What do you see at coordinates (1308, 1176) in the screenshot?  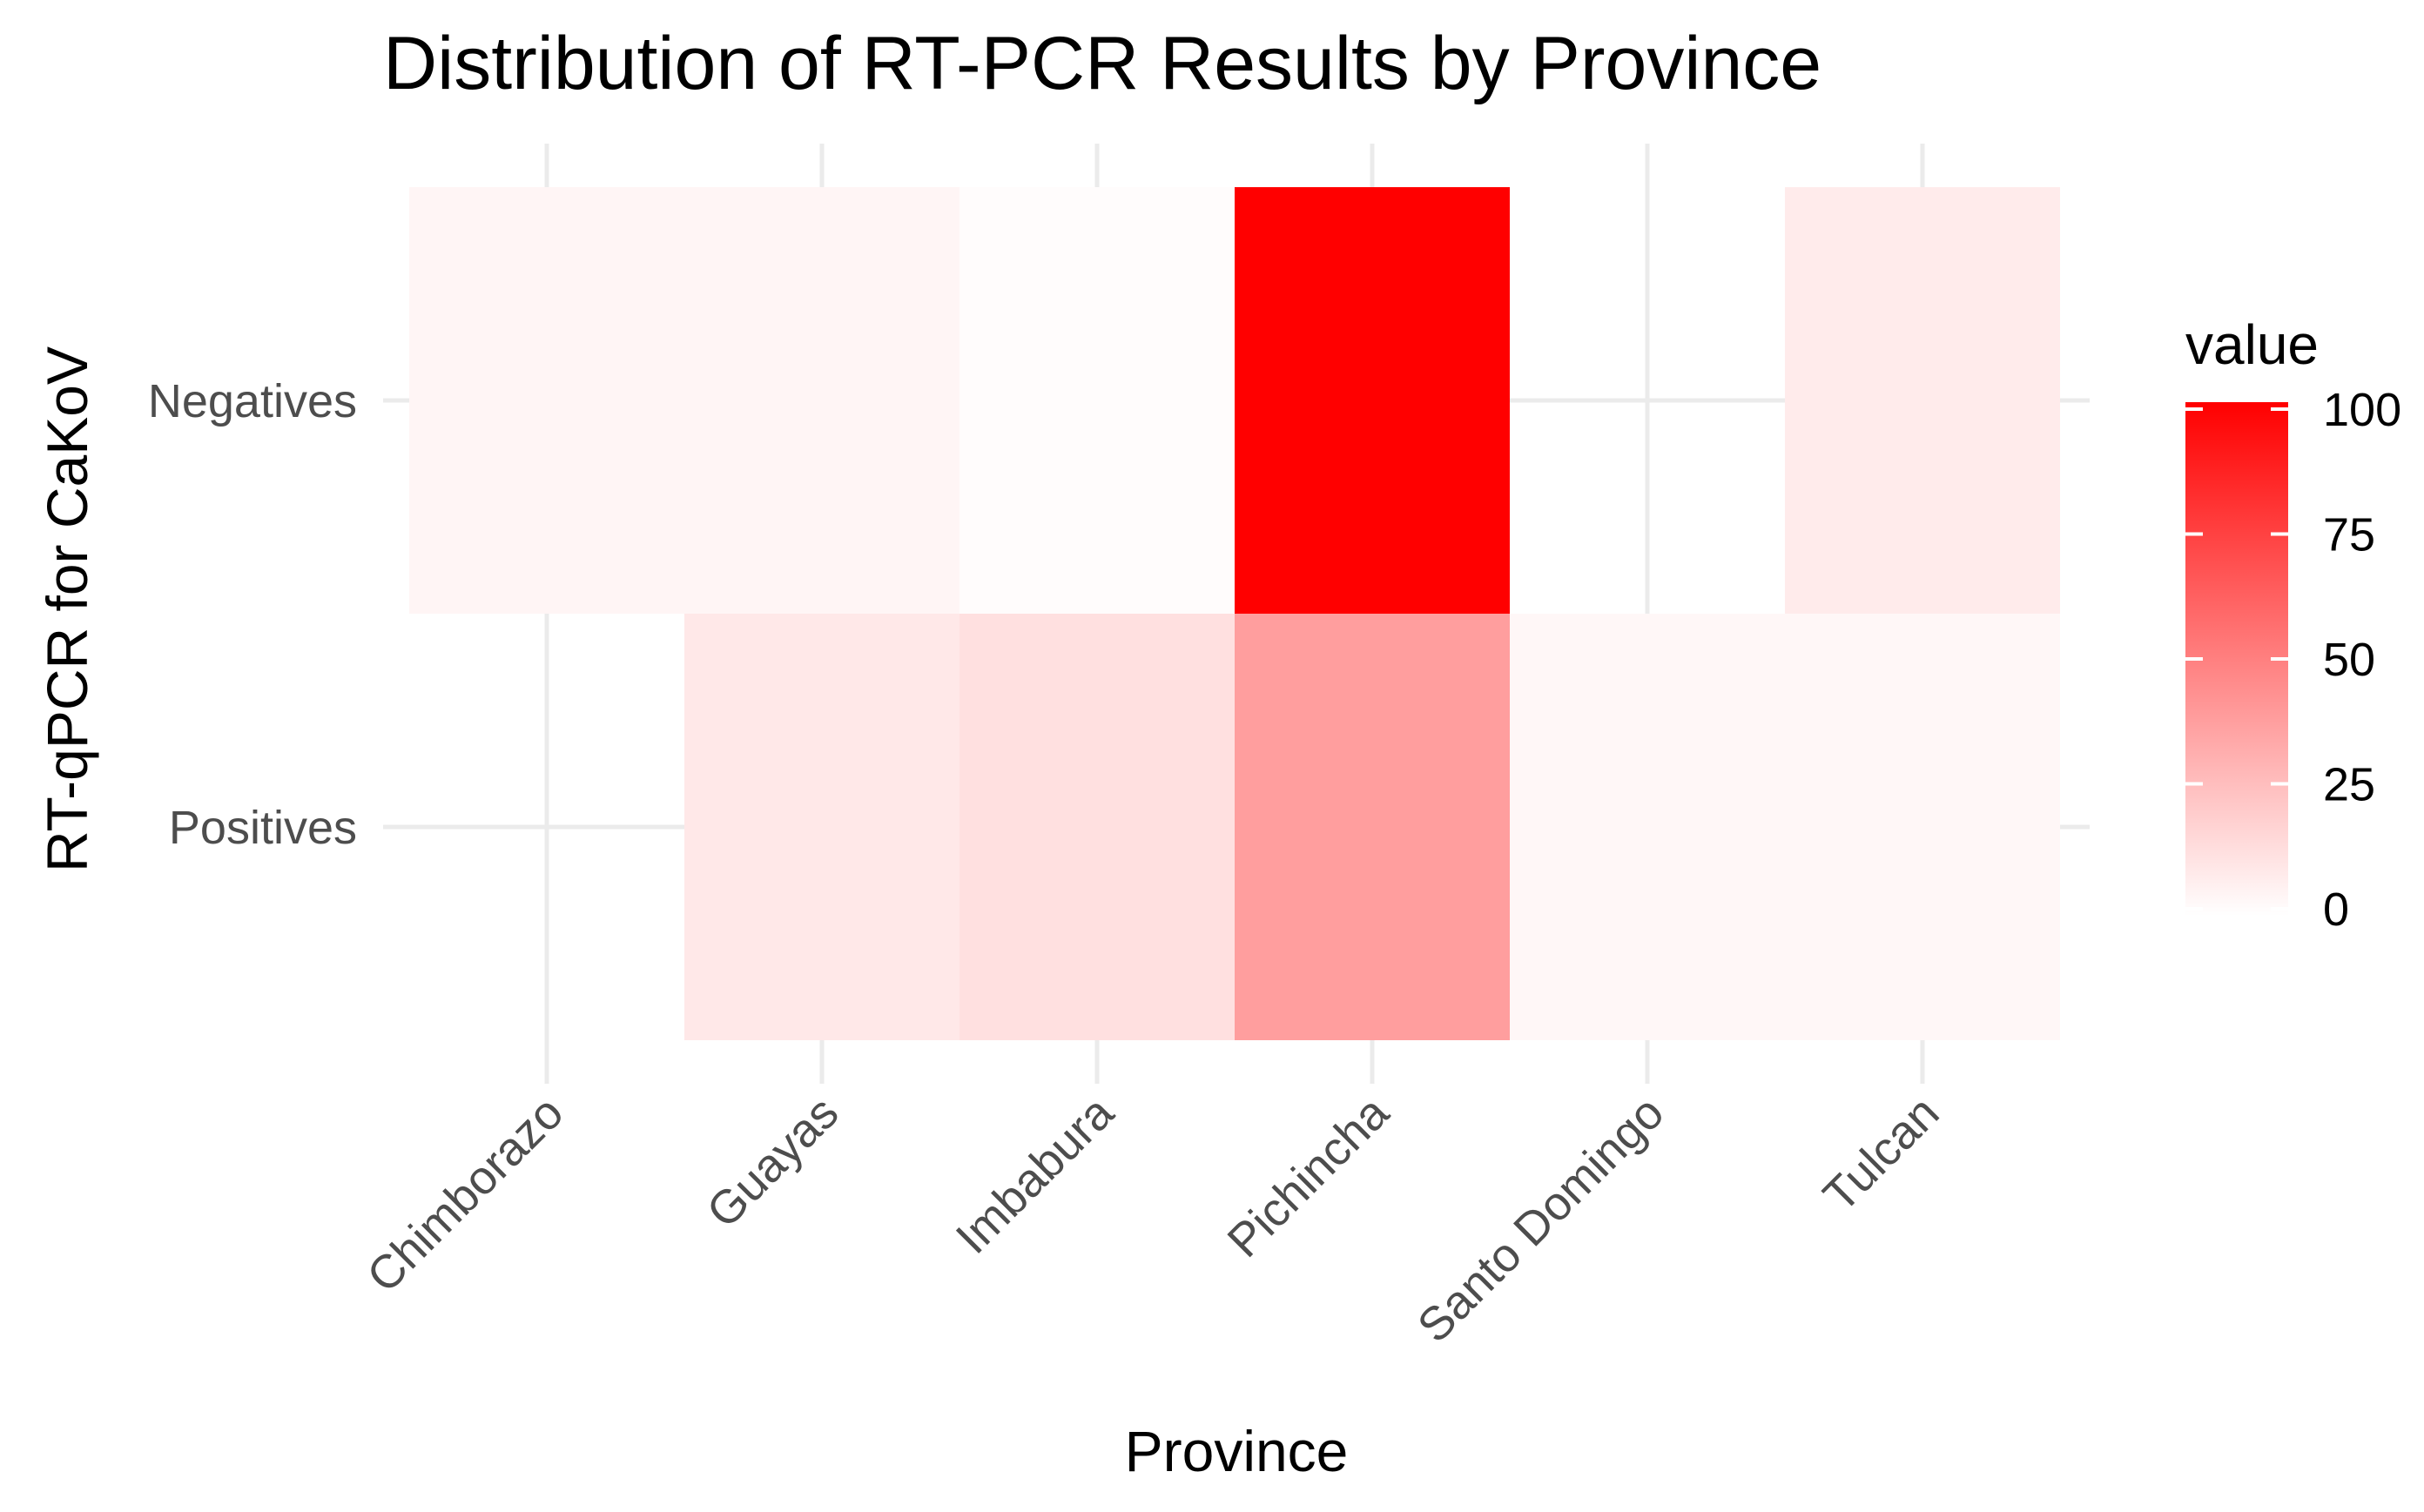 I see `x-tick-label: Pichincha` at bounding box center [1308, 1176].